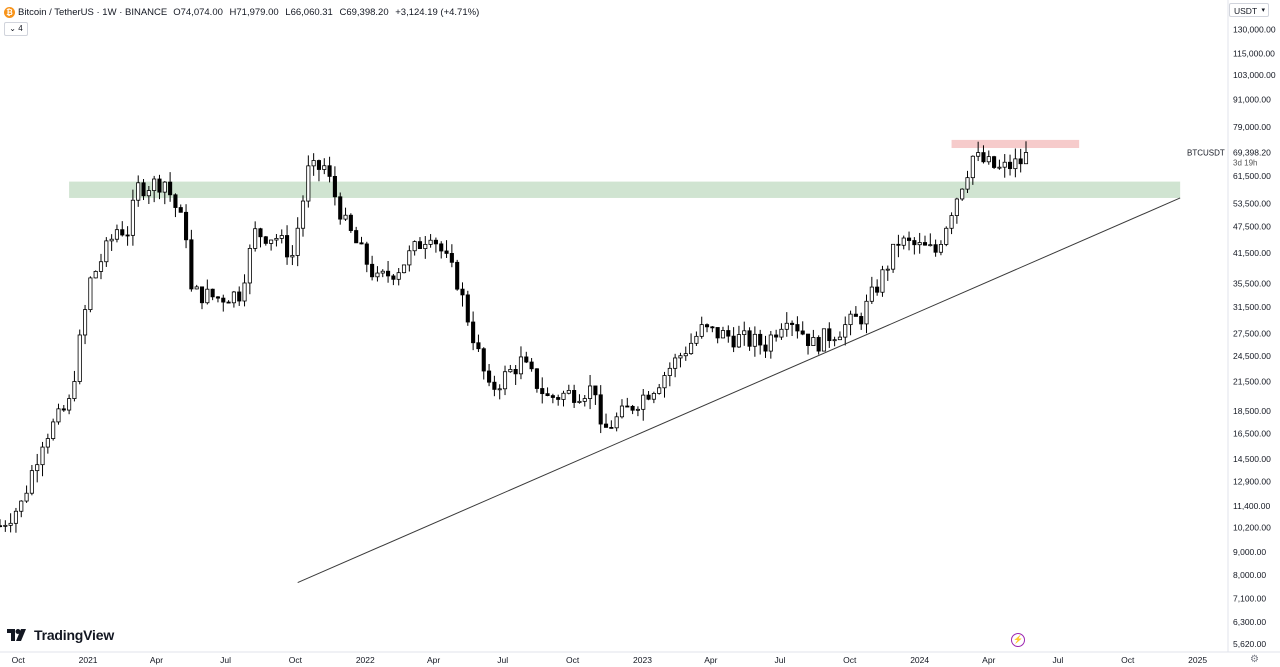 This screenshot has height=667, width=1280. Describe the element at coordinates (93, 12) in the screenshot. I see `symbol-title: Bitcoin / TetherUS · 1W · BINANCE` at that location.